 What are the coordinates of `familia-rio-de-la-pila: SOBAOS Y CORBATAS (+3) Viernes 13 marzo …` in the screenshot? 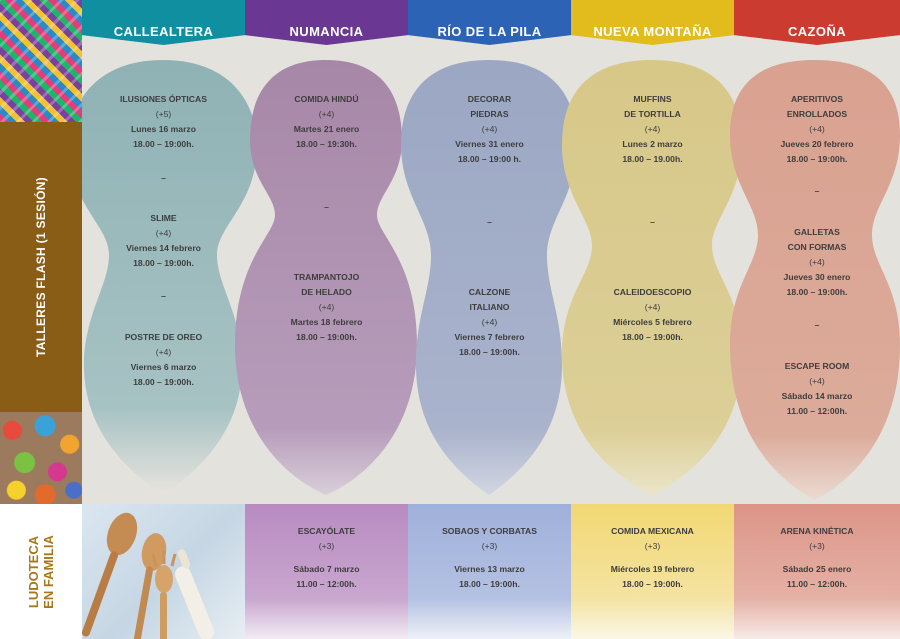 It's located at (489, 571).